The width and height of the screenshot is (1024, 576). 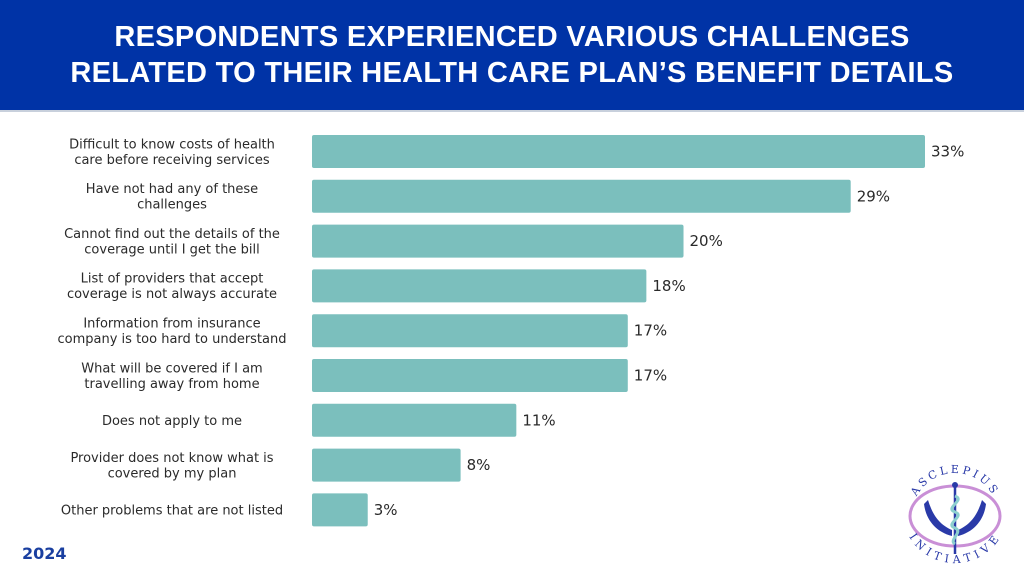 I want to click on data-label-1: 29%, so click(x=873, y=196).